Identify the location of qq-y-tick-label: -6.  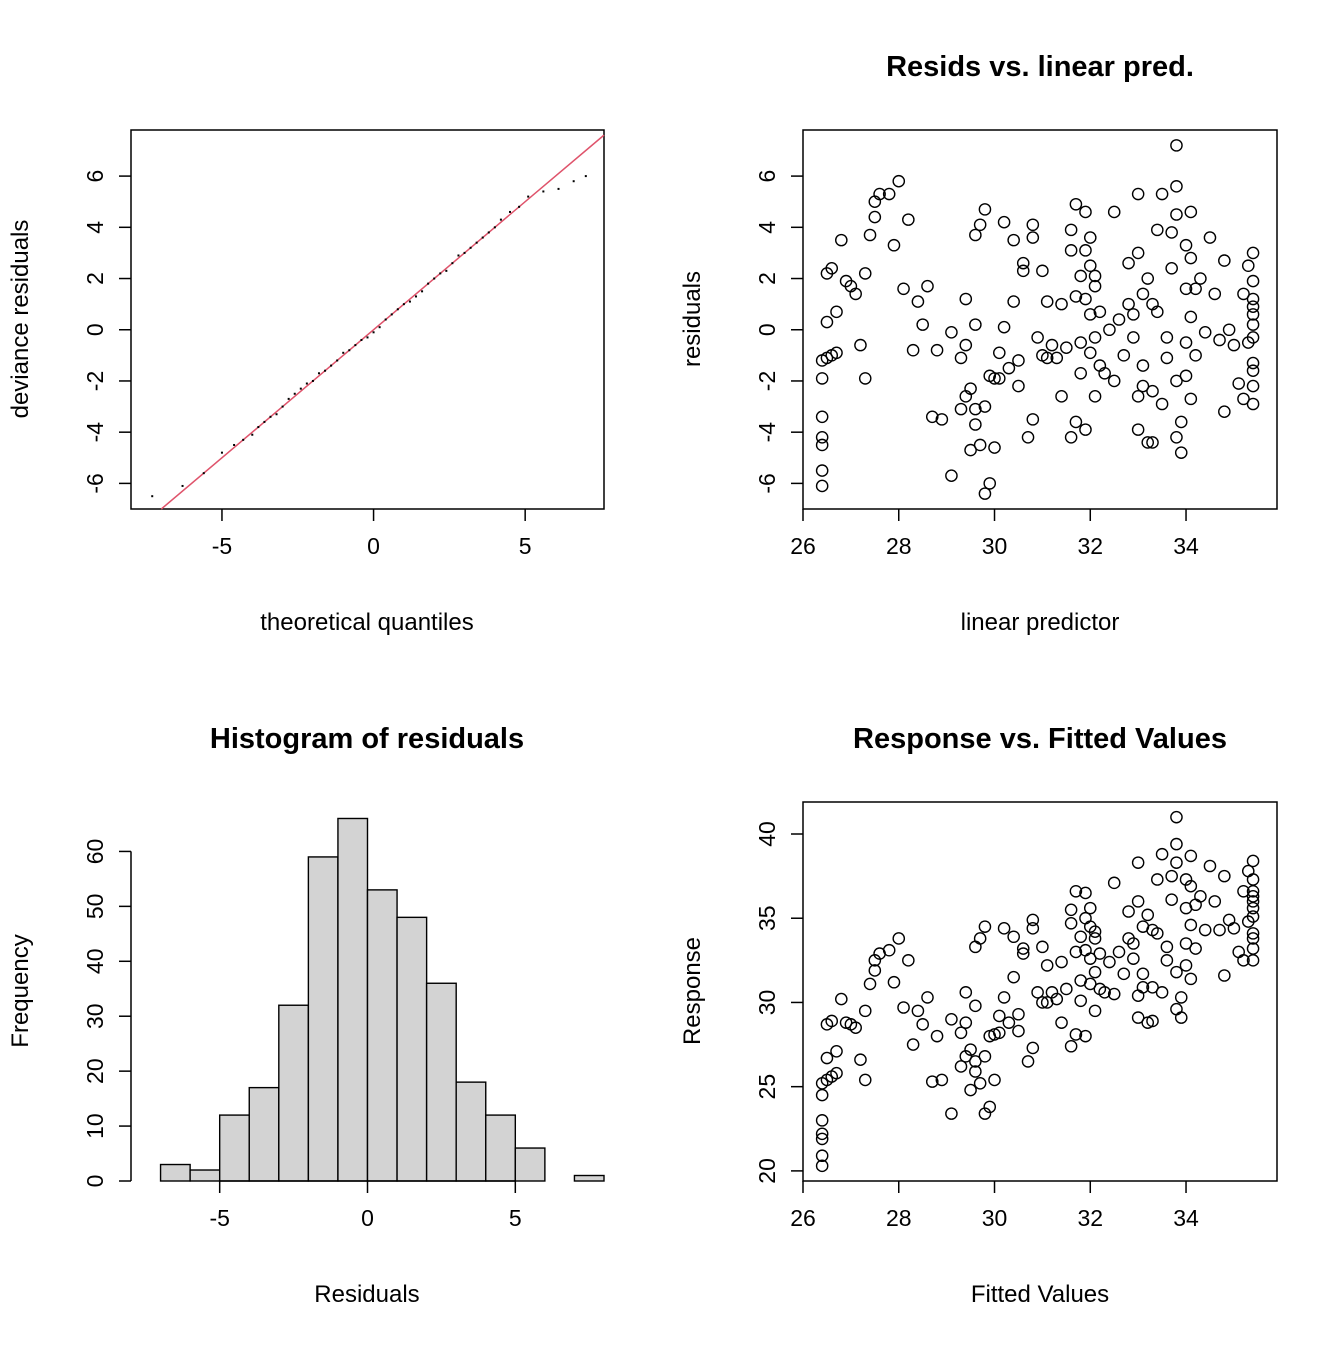
(95, 483).